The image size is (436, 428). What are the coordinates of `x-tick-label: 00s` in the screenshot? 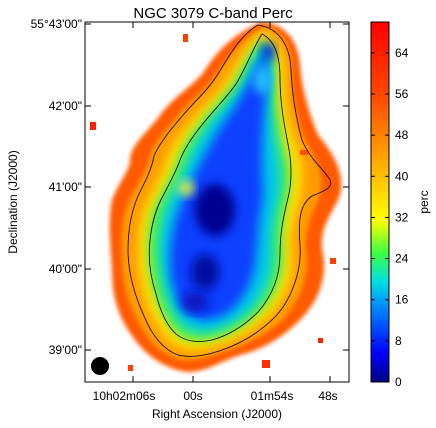 It's located at (192, 396).